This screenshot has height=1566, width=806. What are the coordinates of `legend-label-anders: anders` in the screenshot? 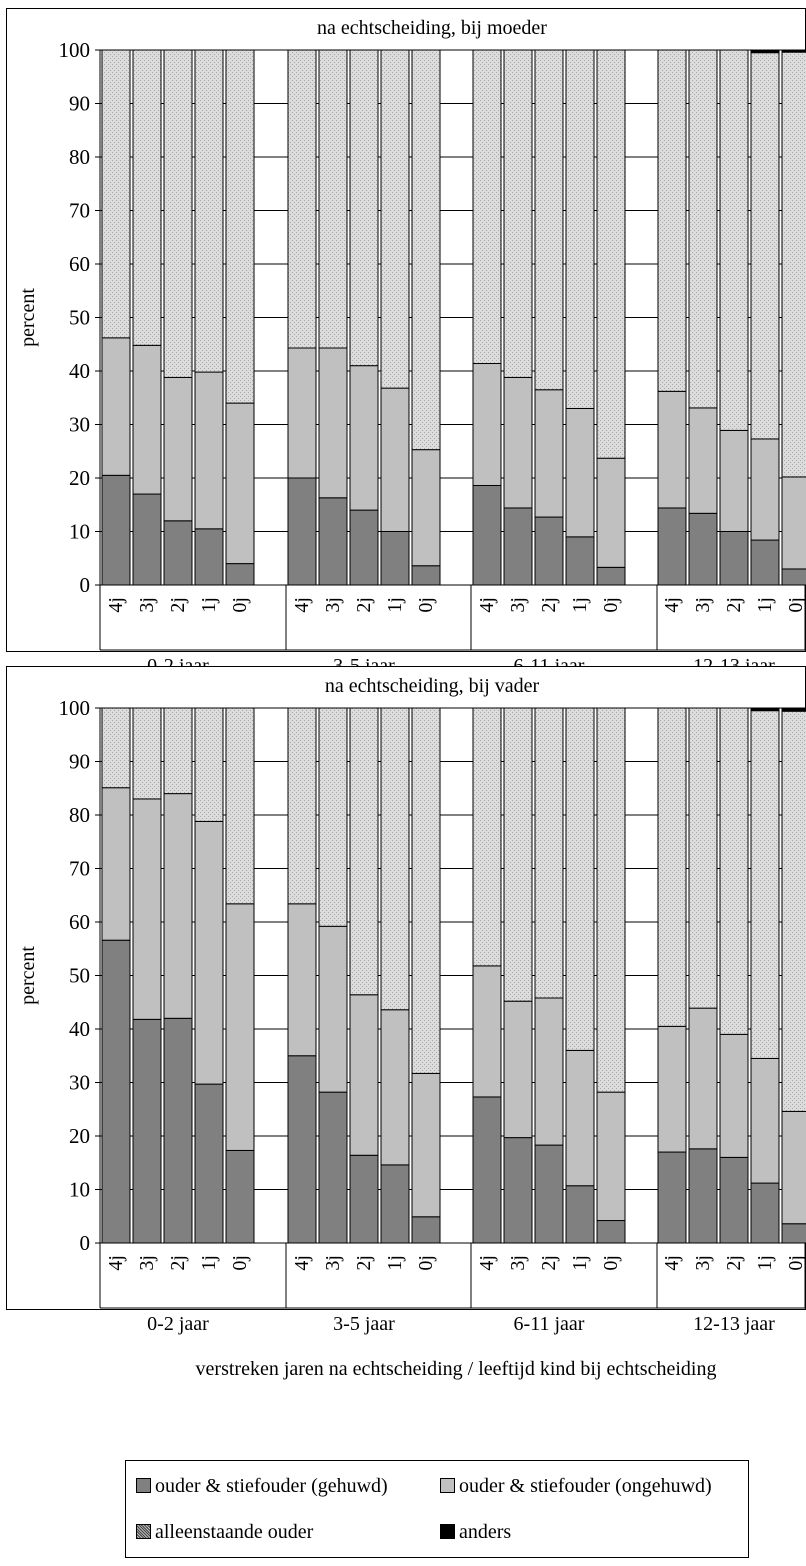 It's located at (485, 1532).